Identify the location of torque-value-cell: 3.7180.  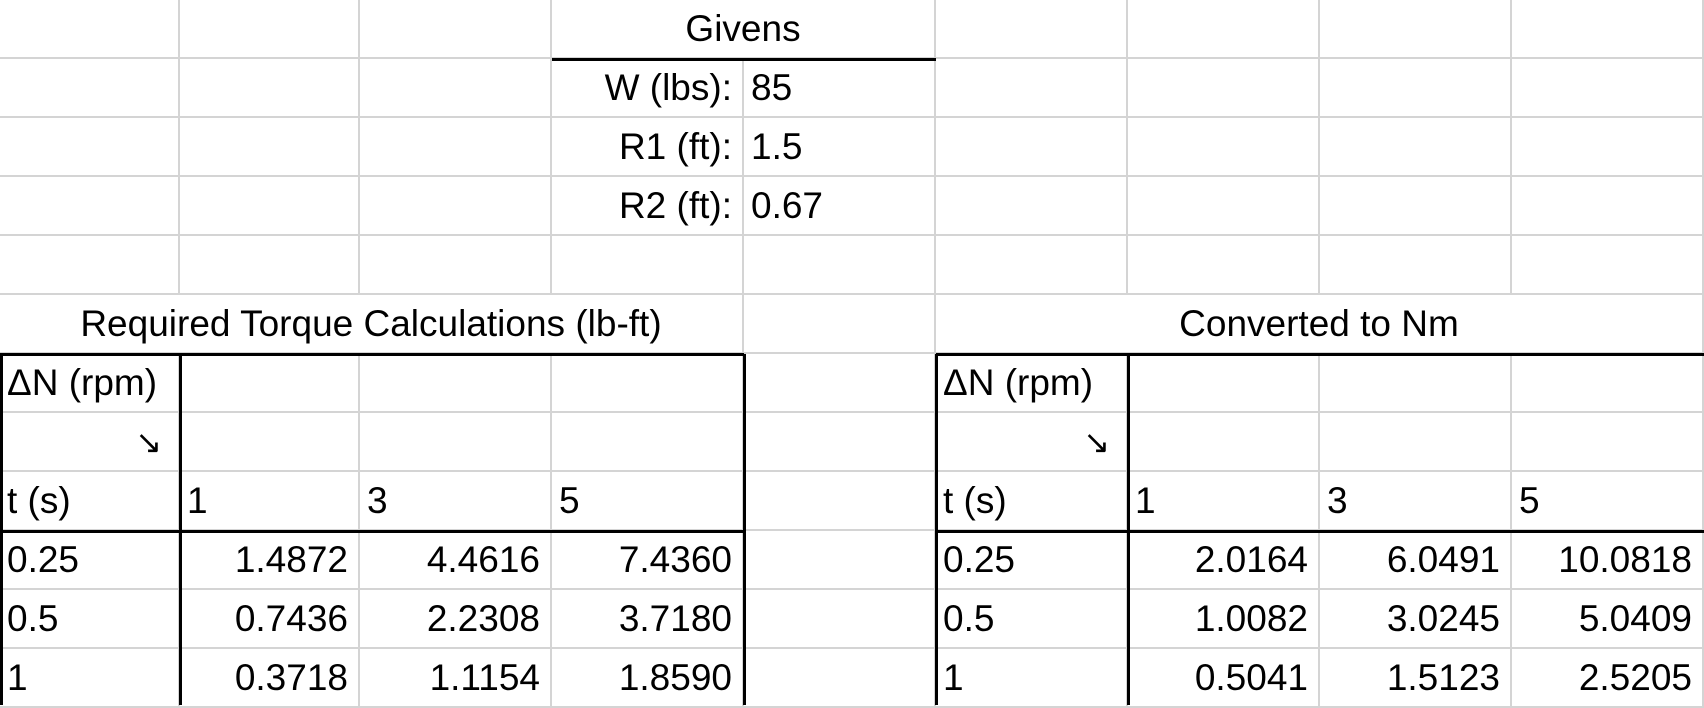
(648, 619).